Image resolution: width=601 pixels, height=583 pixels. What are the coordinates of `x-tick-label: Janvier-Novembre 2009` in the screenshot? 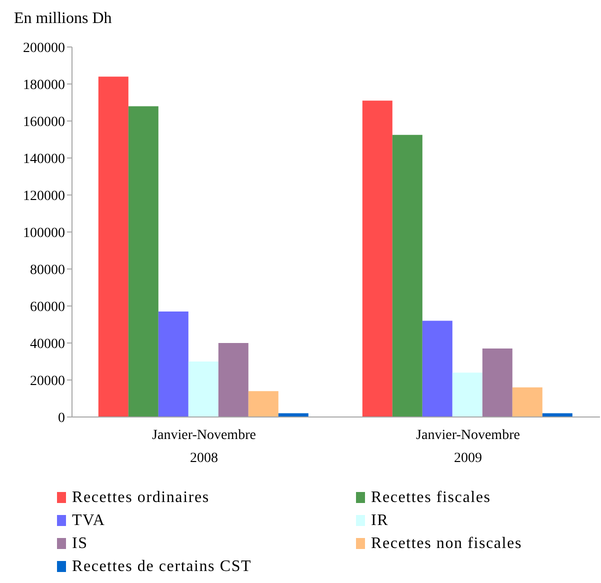 It's located at (468, 447).